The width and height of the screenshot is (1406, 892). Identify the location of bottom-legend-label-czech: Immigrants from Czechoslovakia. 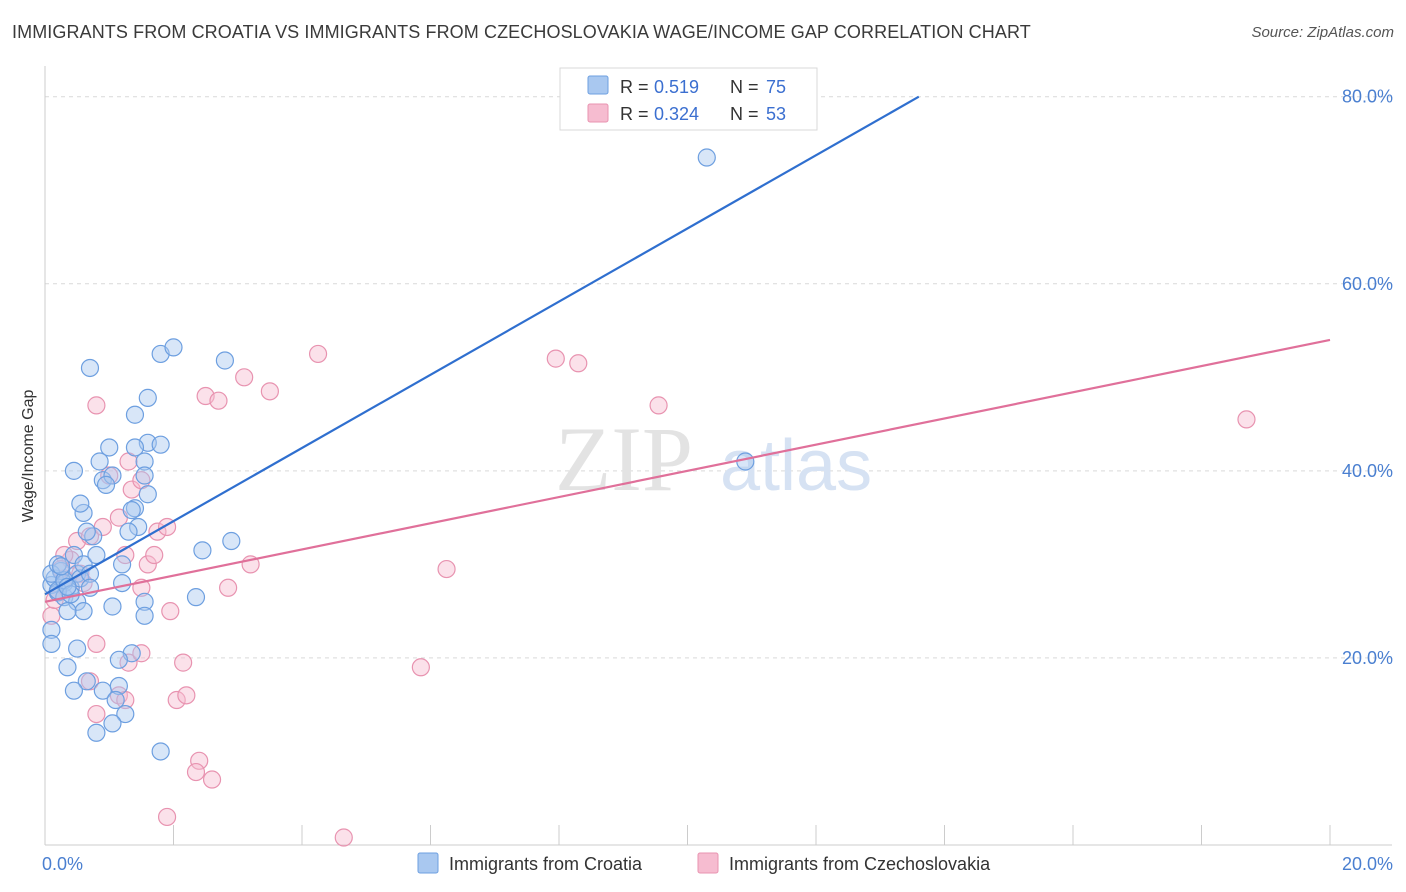
(860, 864).